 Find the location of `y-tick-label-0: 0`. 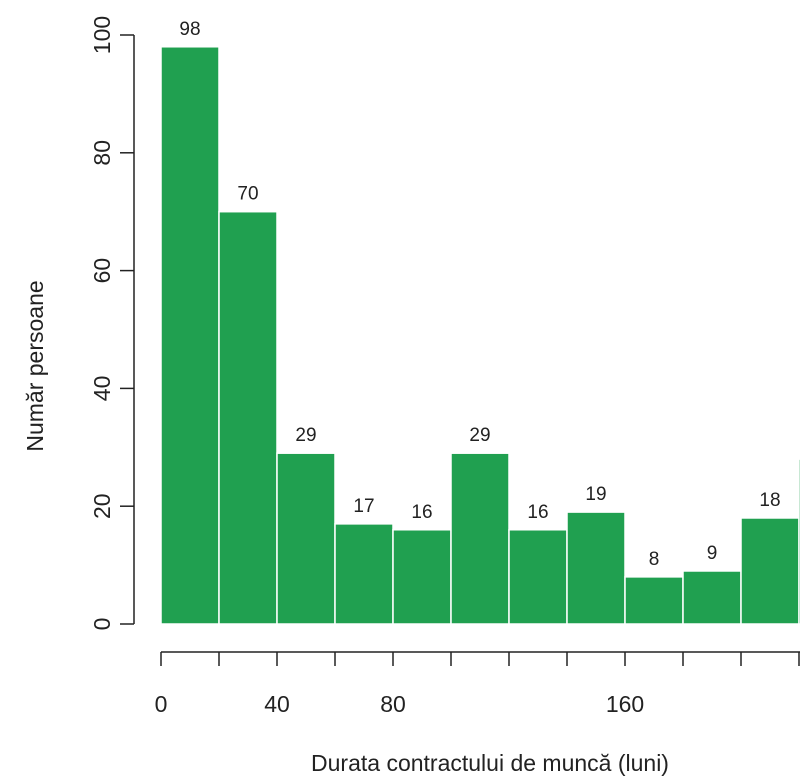

y-tick-label-0: 0 is located at coordinates (102, 624).